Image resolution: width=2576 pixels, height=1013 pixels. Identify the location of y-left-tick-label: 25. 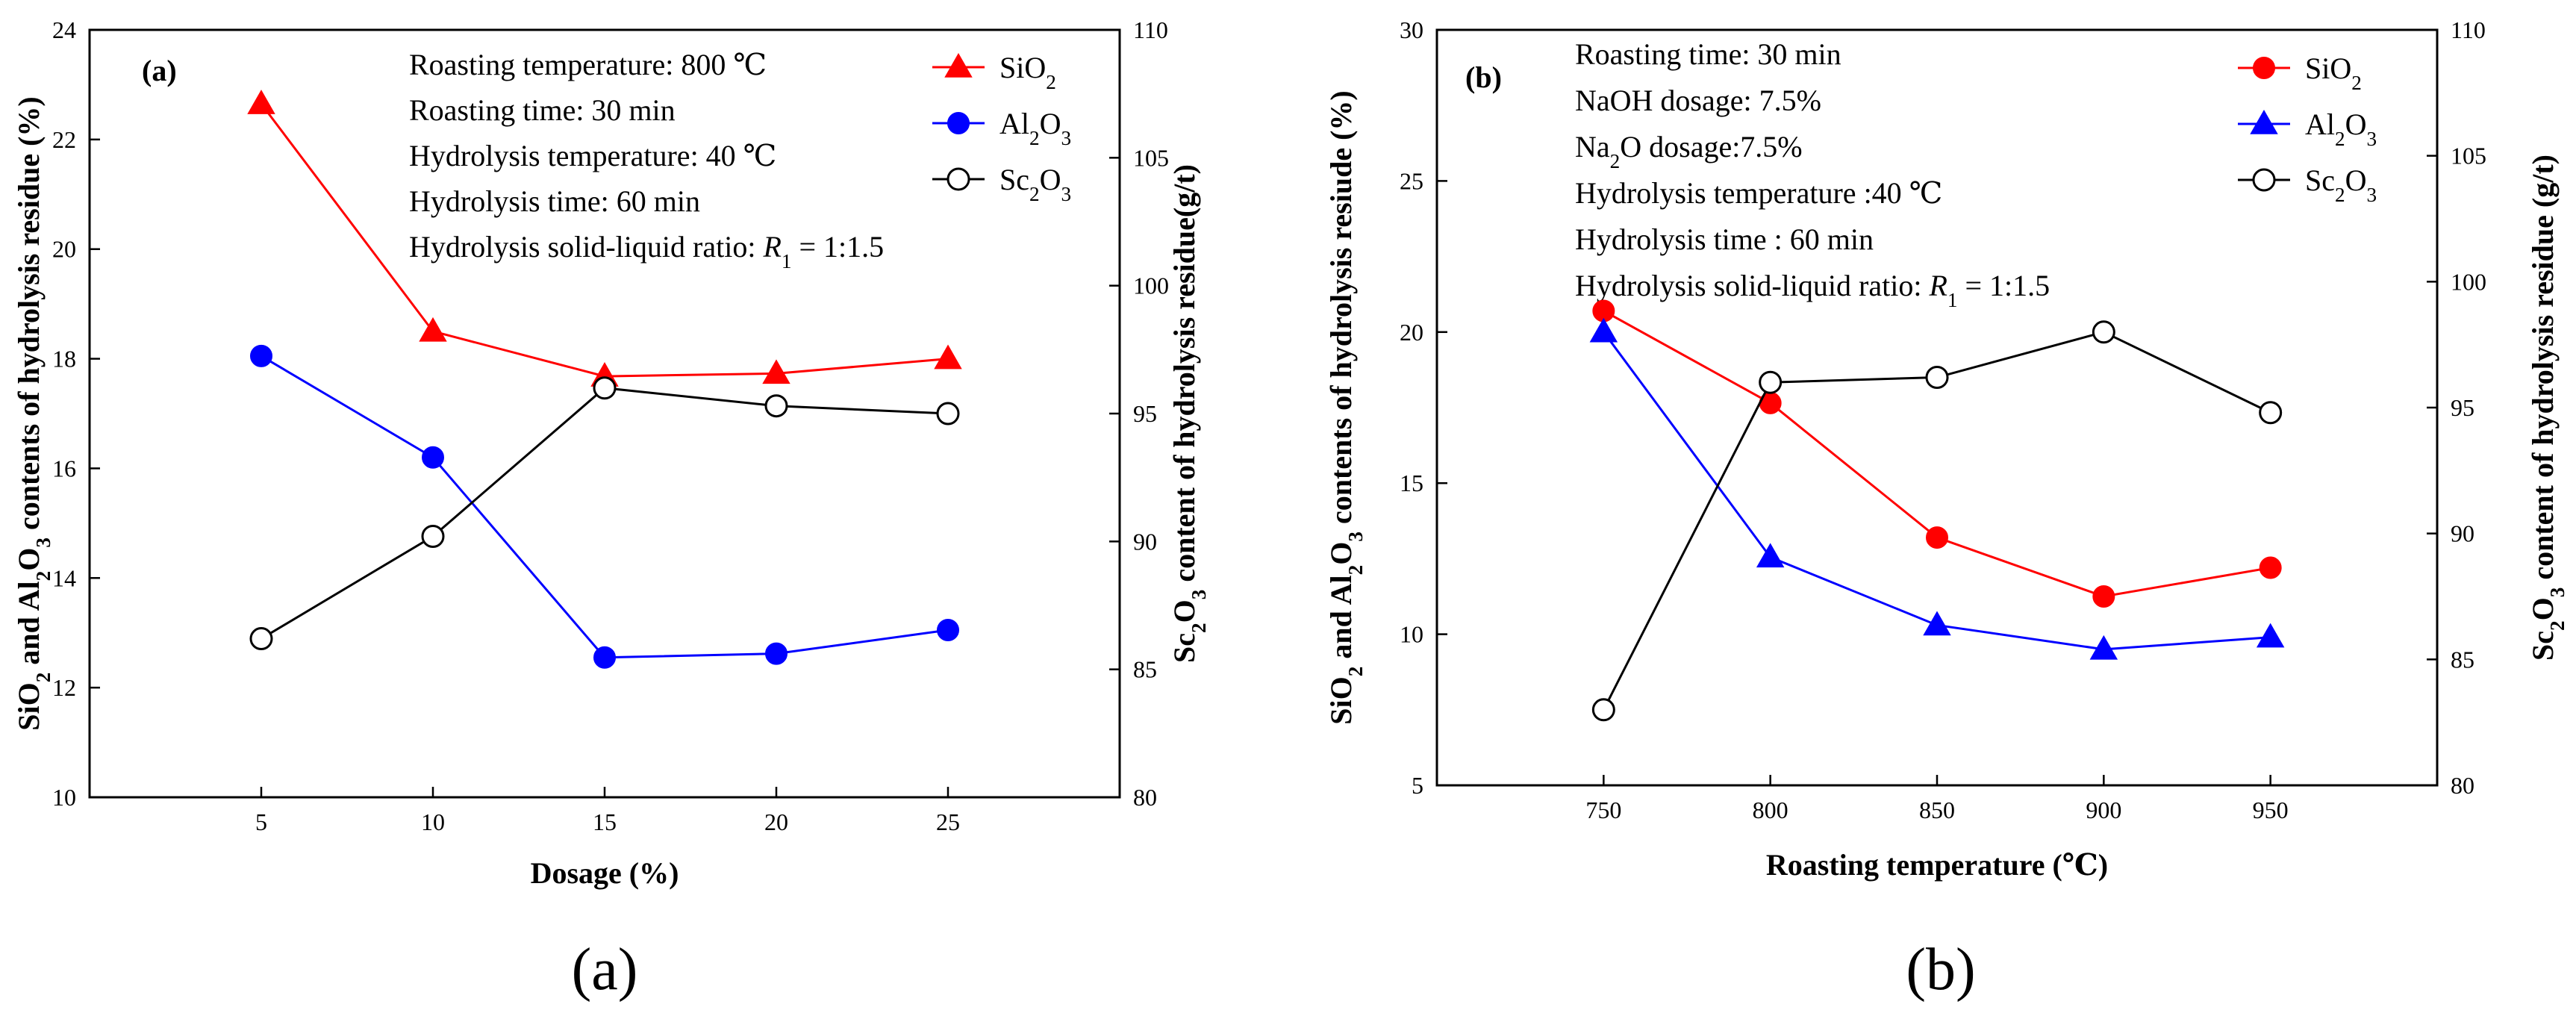
(1411, 180).